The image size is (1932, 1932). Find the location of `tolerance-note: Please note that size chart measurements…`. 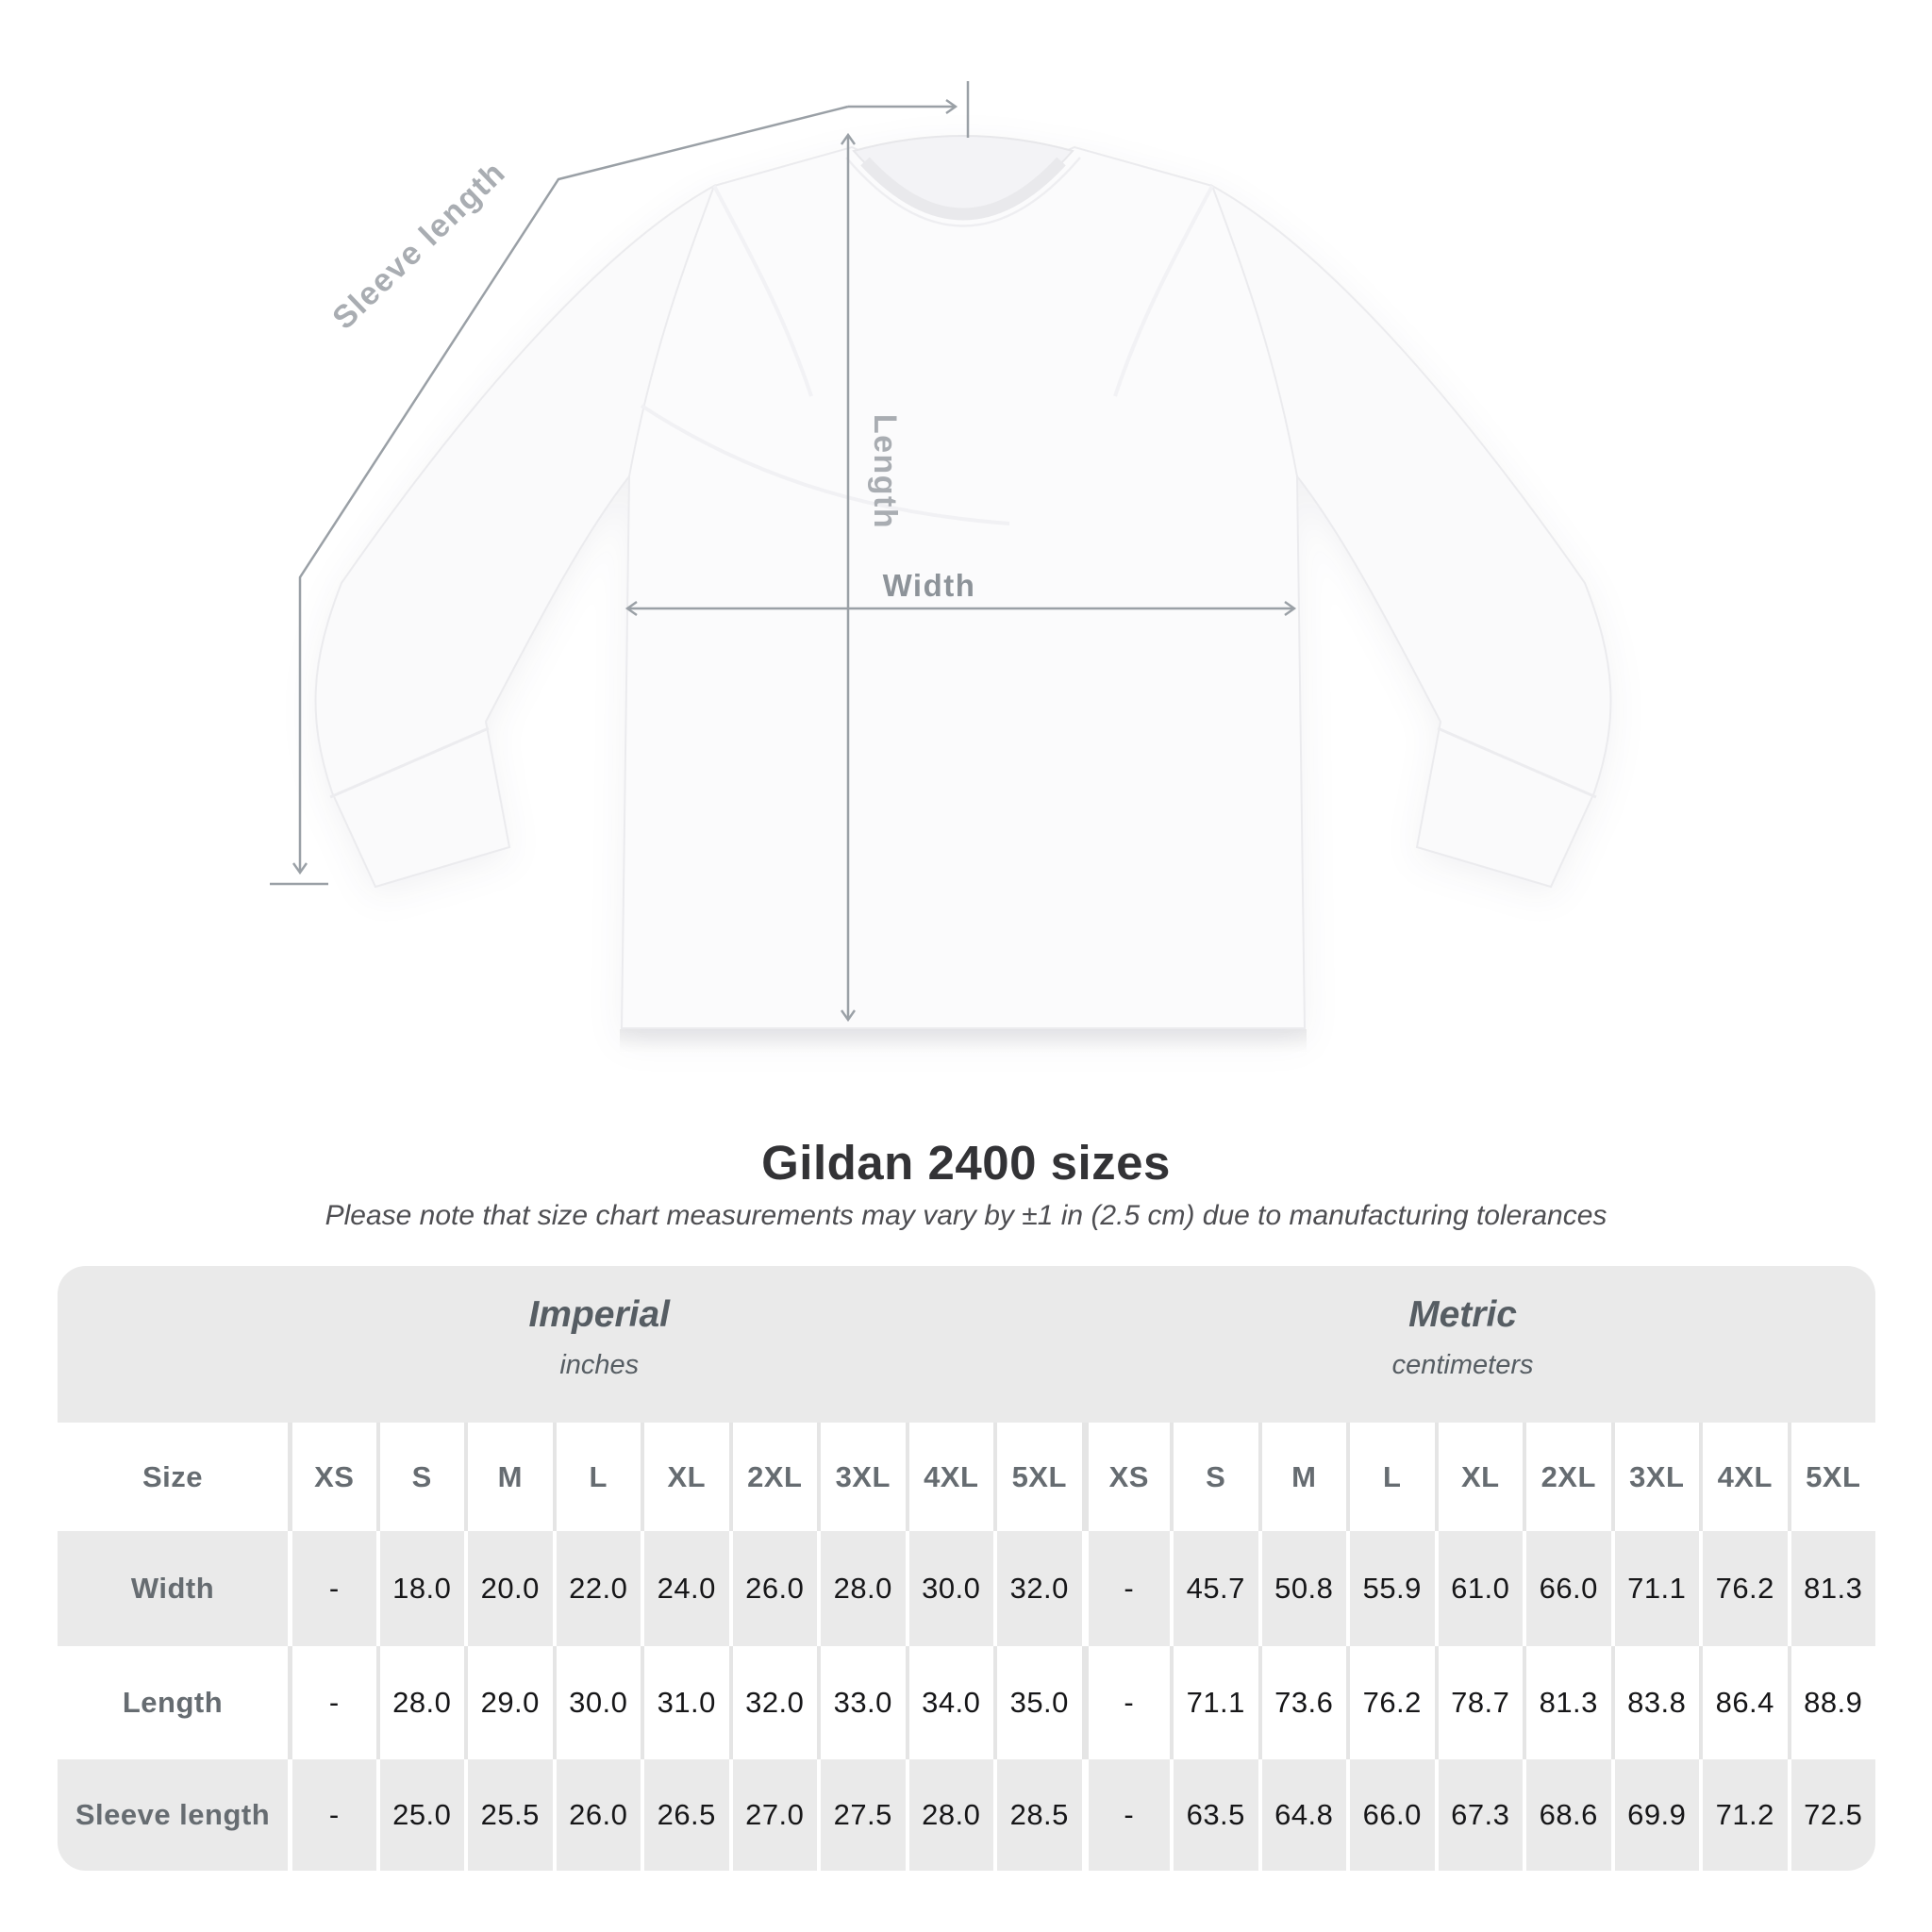

tolerance-note: Please note that size chart measurements… is located at coordinates (966, 1216).